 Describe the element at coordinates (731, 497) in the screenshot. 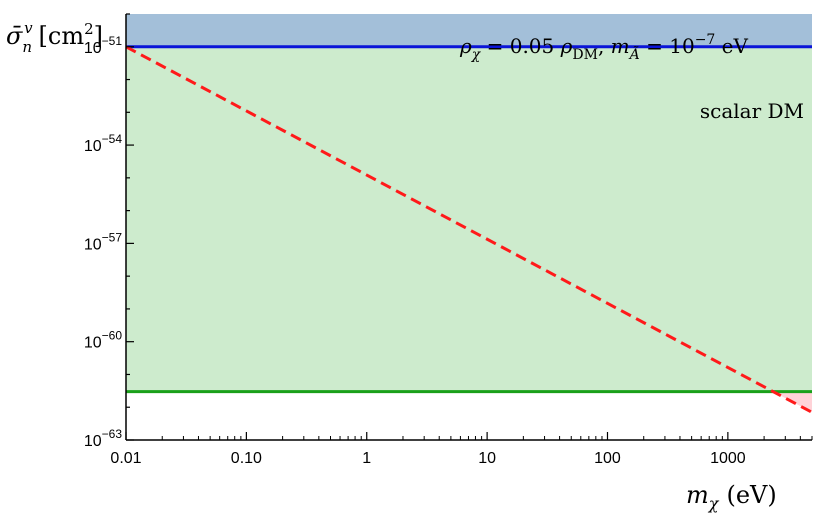

I see `x-axis-title: mχ (eV)` at that location.